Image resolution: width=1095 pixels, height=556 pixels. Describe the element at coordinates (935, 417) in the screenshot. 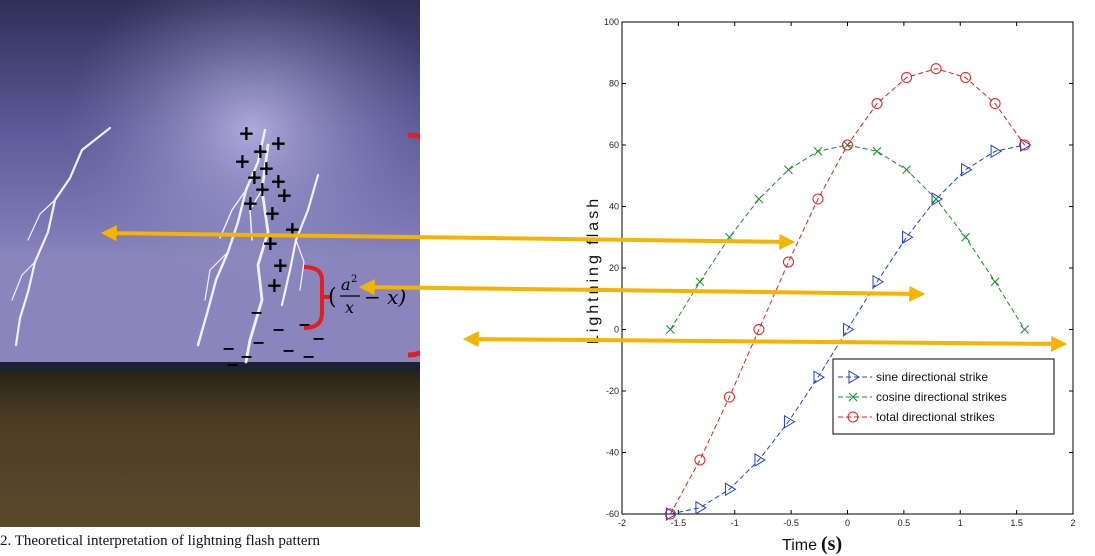

I see `legend-entry: total directional strikes` at that location.